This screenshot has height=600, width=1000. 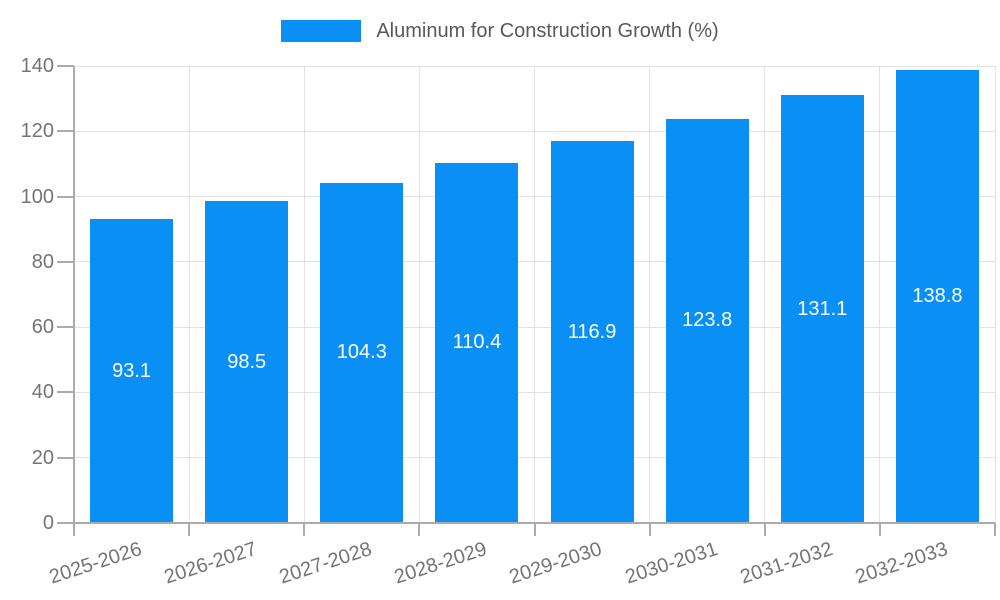 What do you see at coordinates (37, 196) in the screenshot?
I see `y-tick-label: 100` at bounding box center [37, 196].